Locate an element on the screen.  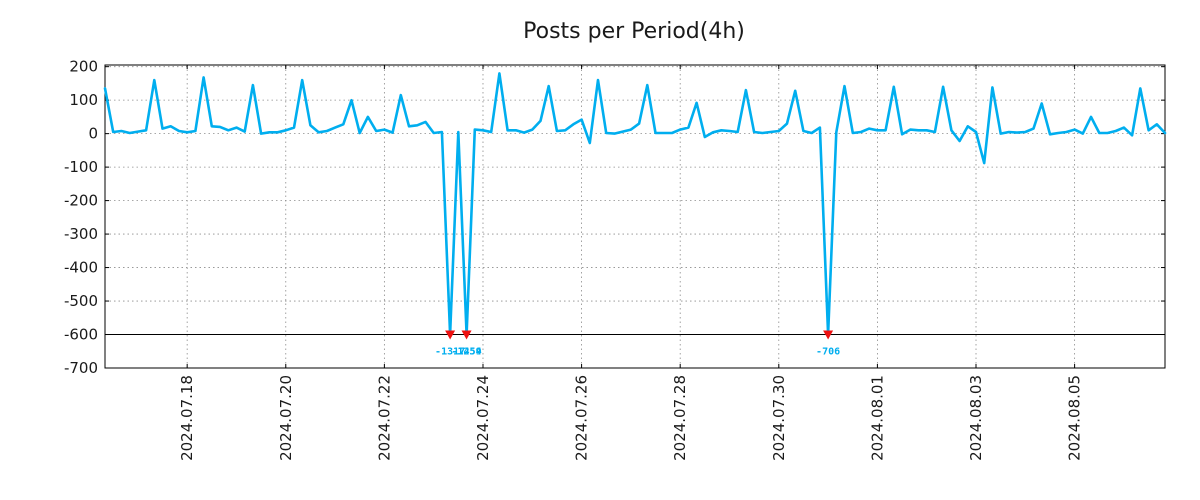
y-tick-label: -100 is located at coordinates (81, 167).